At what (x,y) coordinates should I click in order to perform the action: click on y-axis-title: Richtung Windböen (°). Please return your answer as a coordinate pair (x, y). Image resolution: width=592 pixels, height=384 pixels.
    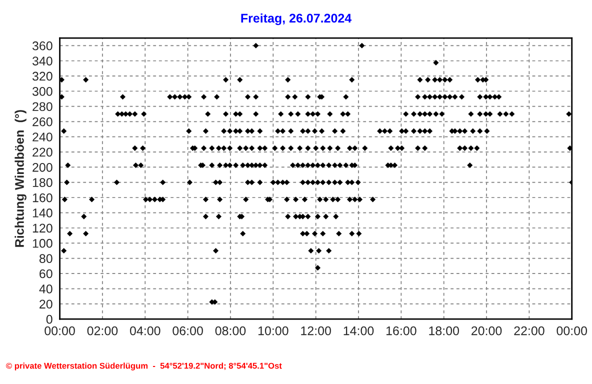
    Looking at the image, I should click on (20, 178).